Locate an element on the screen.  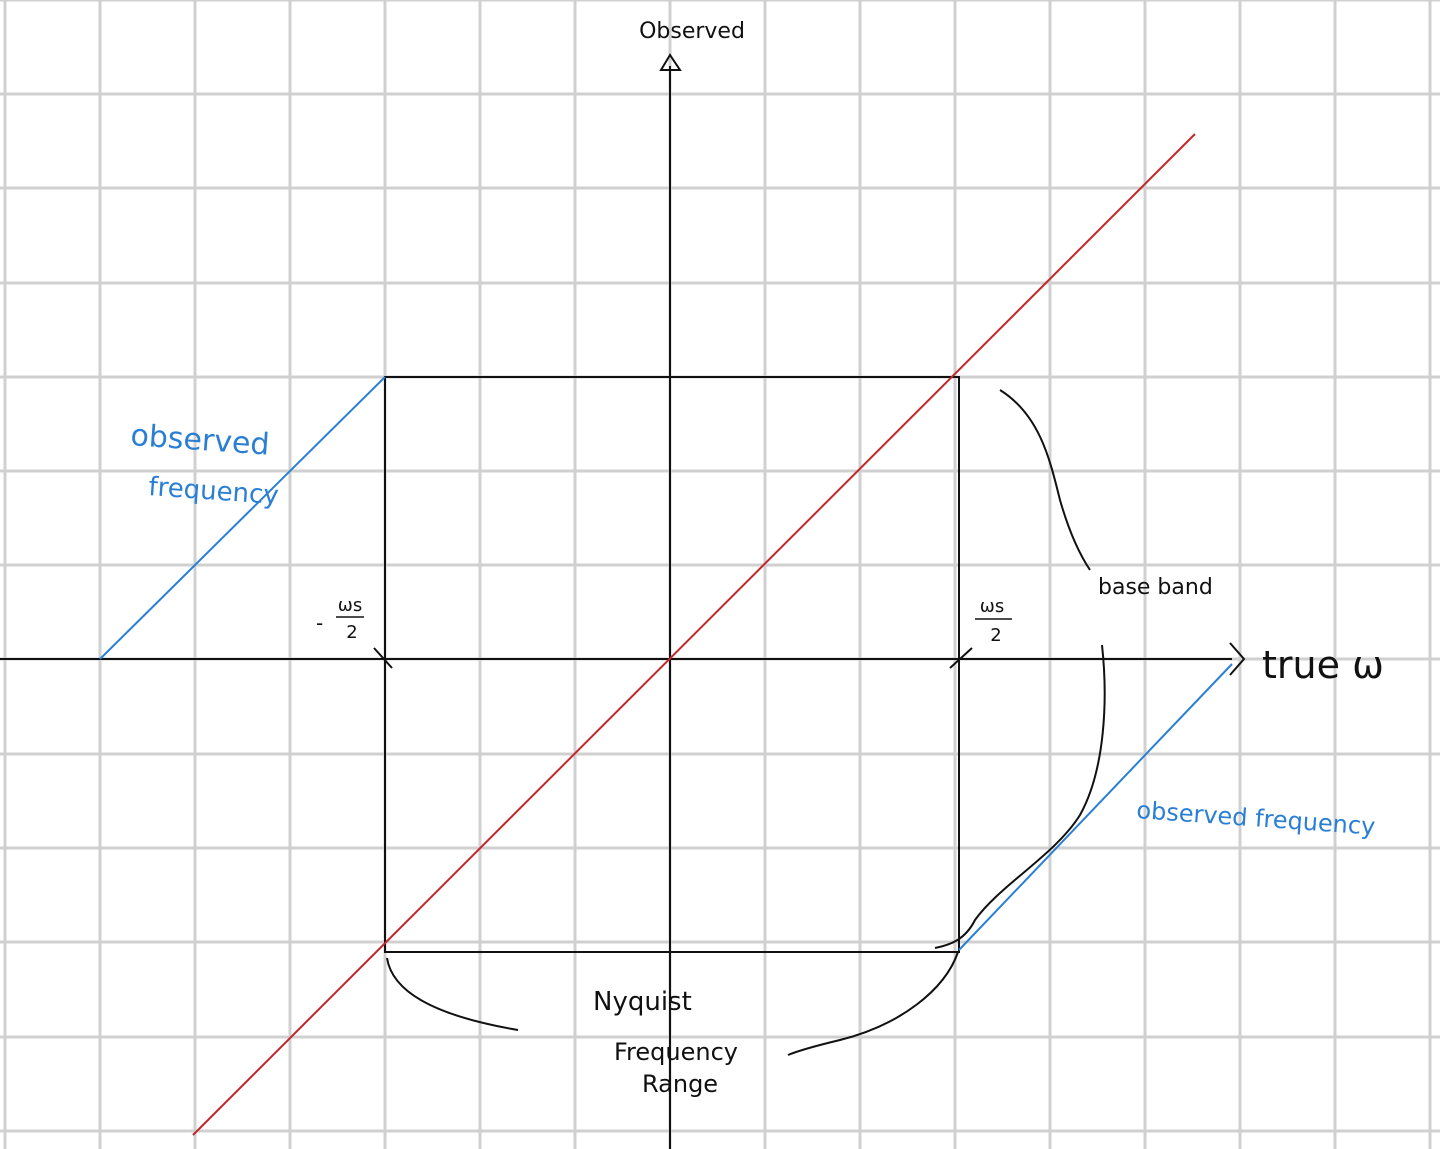
neg-half-sample-denominator: 2 is located at coordinates (351, 632).